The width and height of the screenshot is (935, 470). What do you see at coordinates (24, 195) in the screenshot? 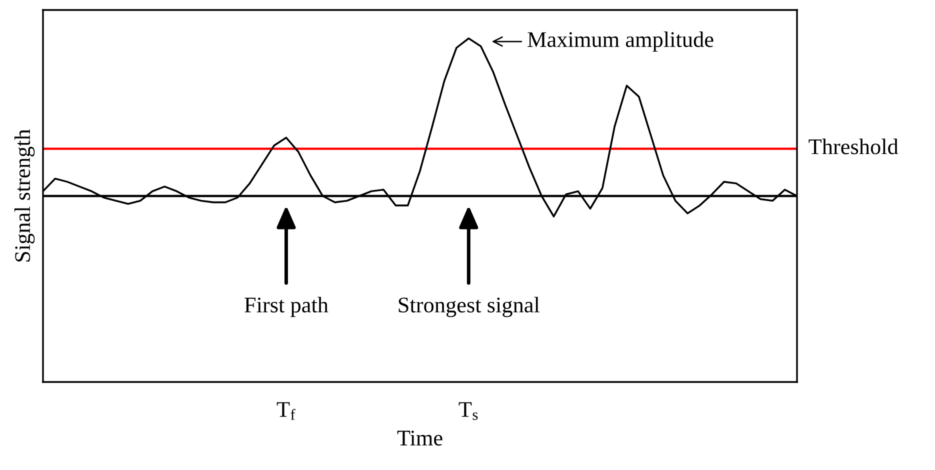
I see `y-axis-title: Signal strength` at bounding box center [24, 195].